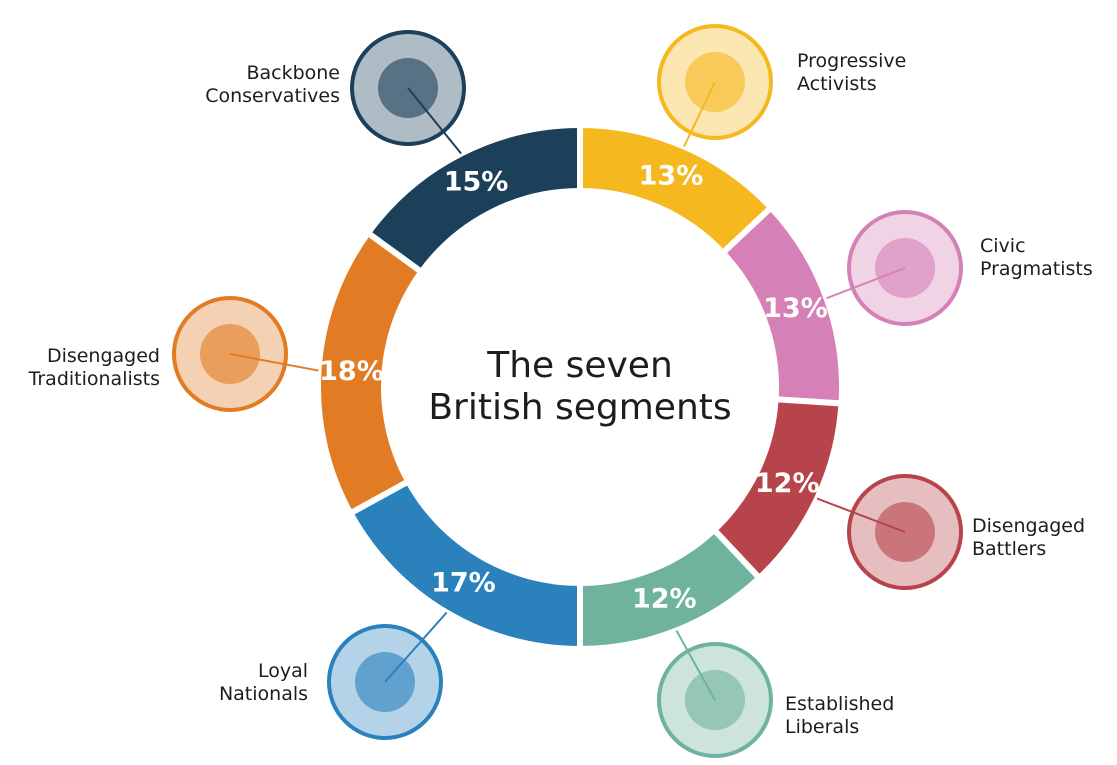  What do you see at coordinates (272, 84) in the screenshot?
I see `segment-label: Backbone Conservatives` at bounding box center [272, 84].